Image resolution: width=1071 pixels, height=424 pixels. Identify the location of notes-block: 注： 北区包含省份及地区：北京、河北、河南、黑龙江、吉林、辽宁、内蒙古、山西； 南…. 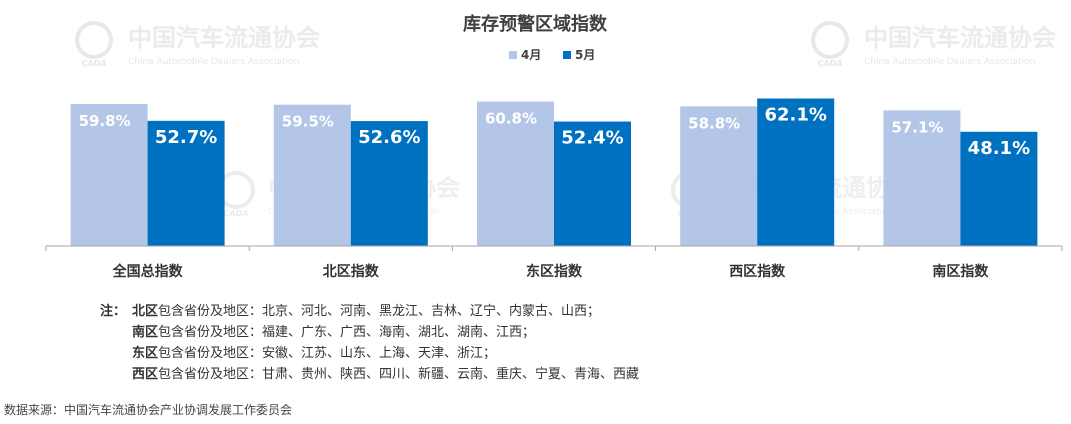
(369, 343).